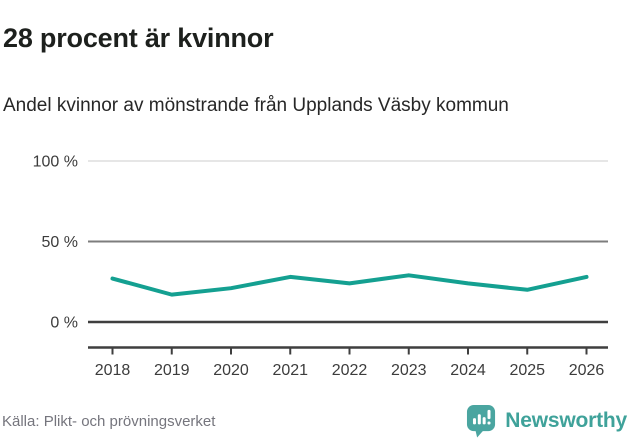  What do you see at coordinates (290, 370) in the screenshot?
I see `x-axis-label: 2021` at bounding box center [290, 370].